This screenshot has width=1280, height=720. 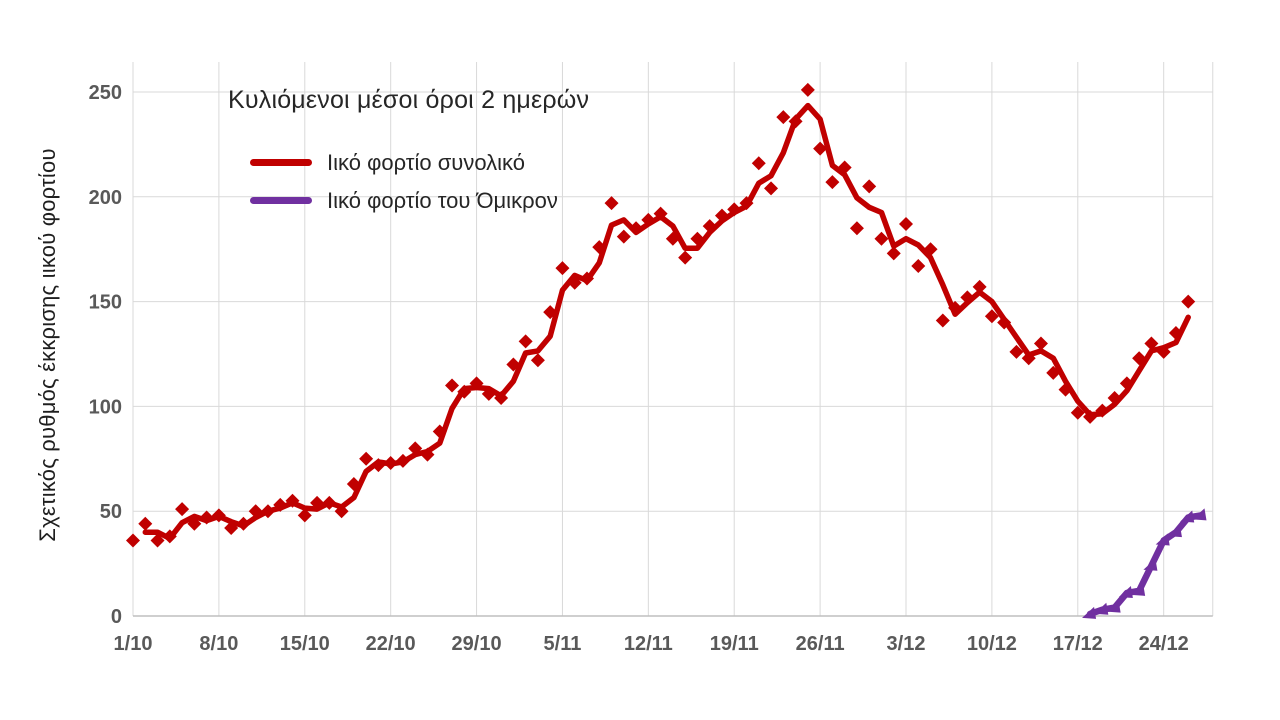 I want to click on svg-text: 150, so click(x=105, y=303).